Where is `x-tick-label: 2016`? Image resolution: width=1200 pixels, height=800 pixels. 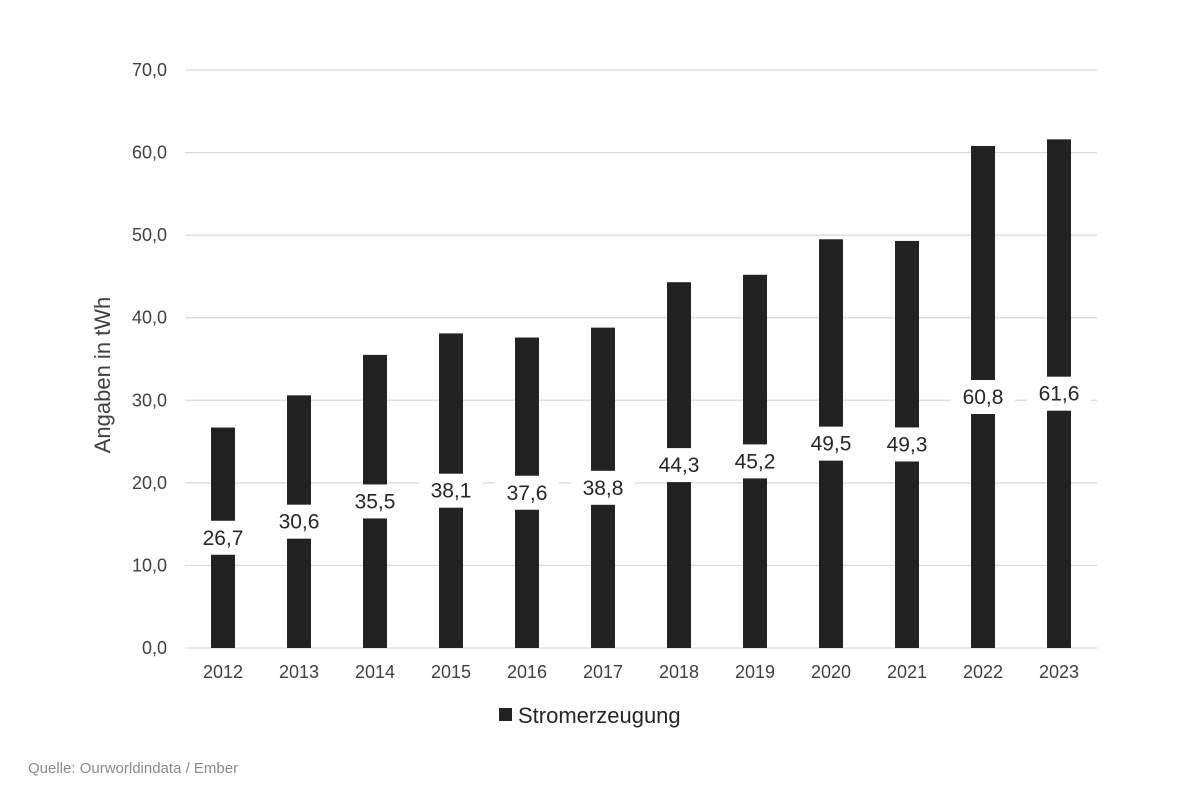 x-tick-label: 2016 is located at coordinates (527, 672).